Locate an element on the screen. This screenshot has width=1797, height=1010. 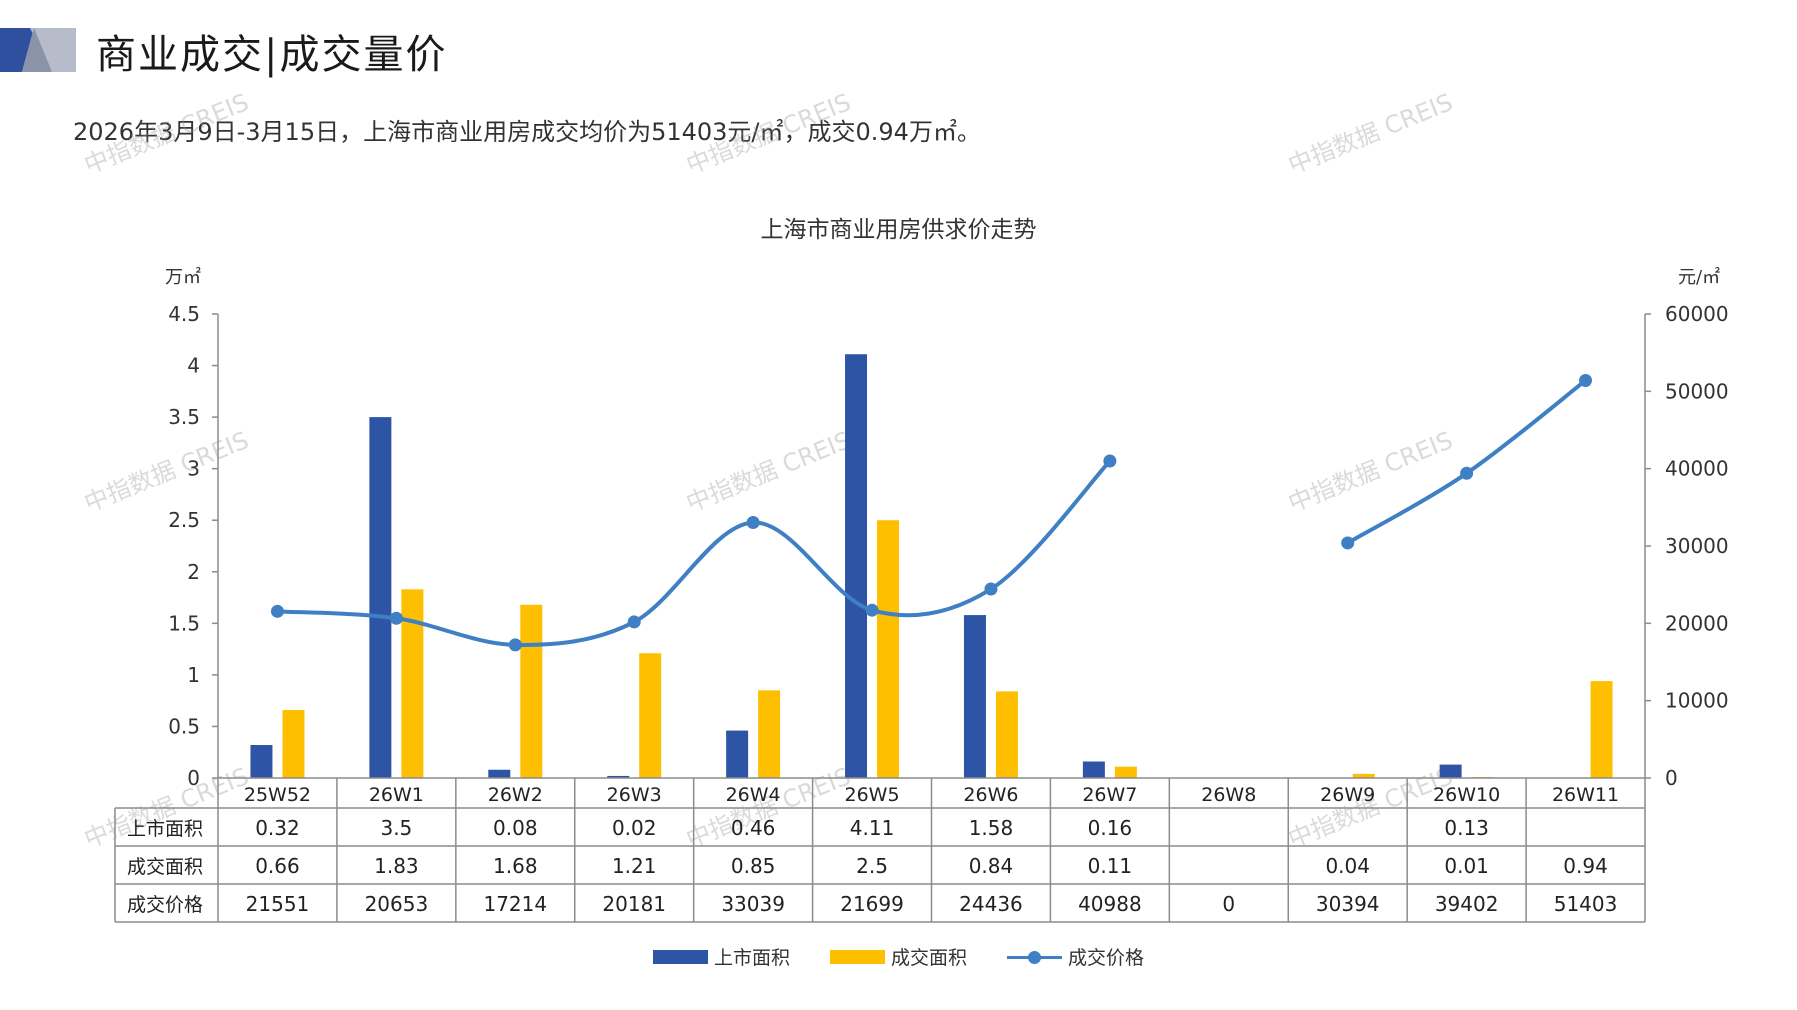
bar-supply-26W10 is located at coordinates (1450, 771).